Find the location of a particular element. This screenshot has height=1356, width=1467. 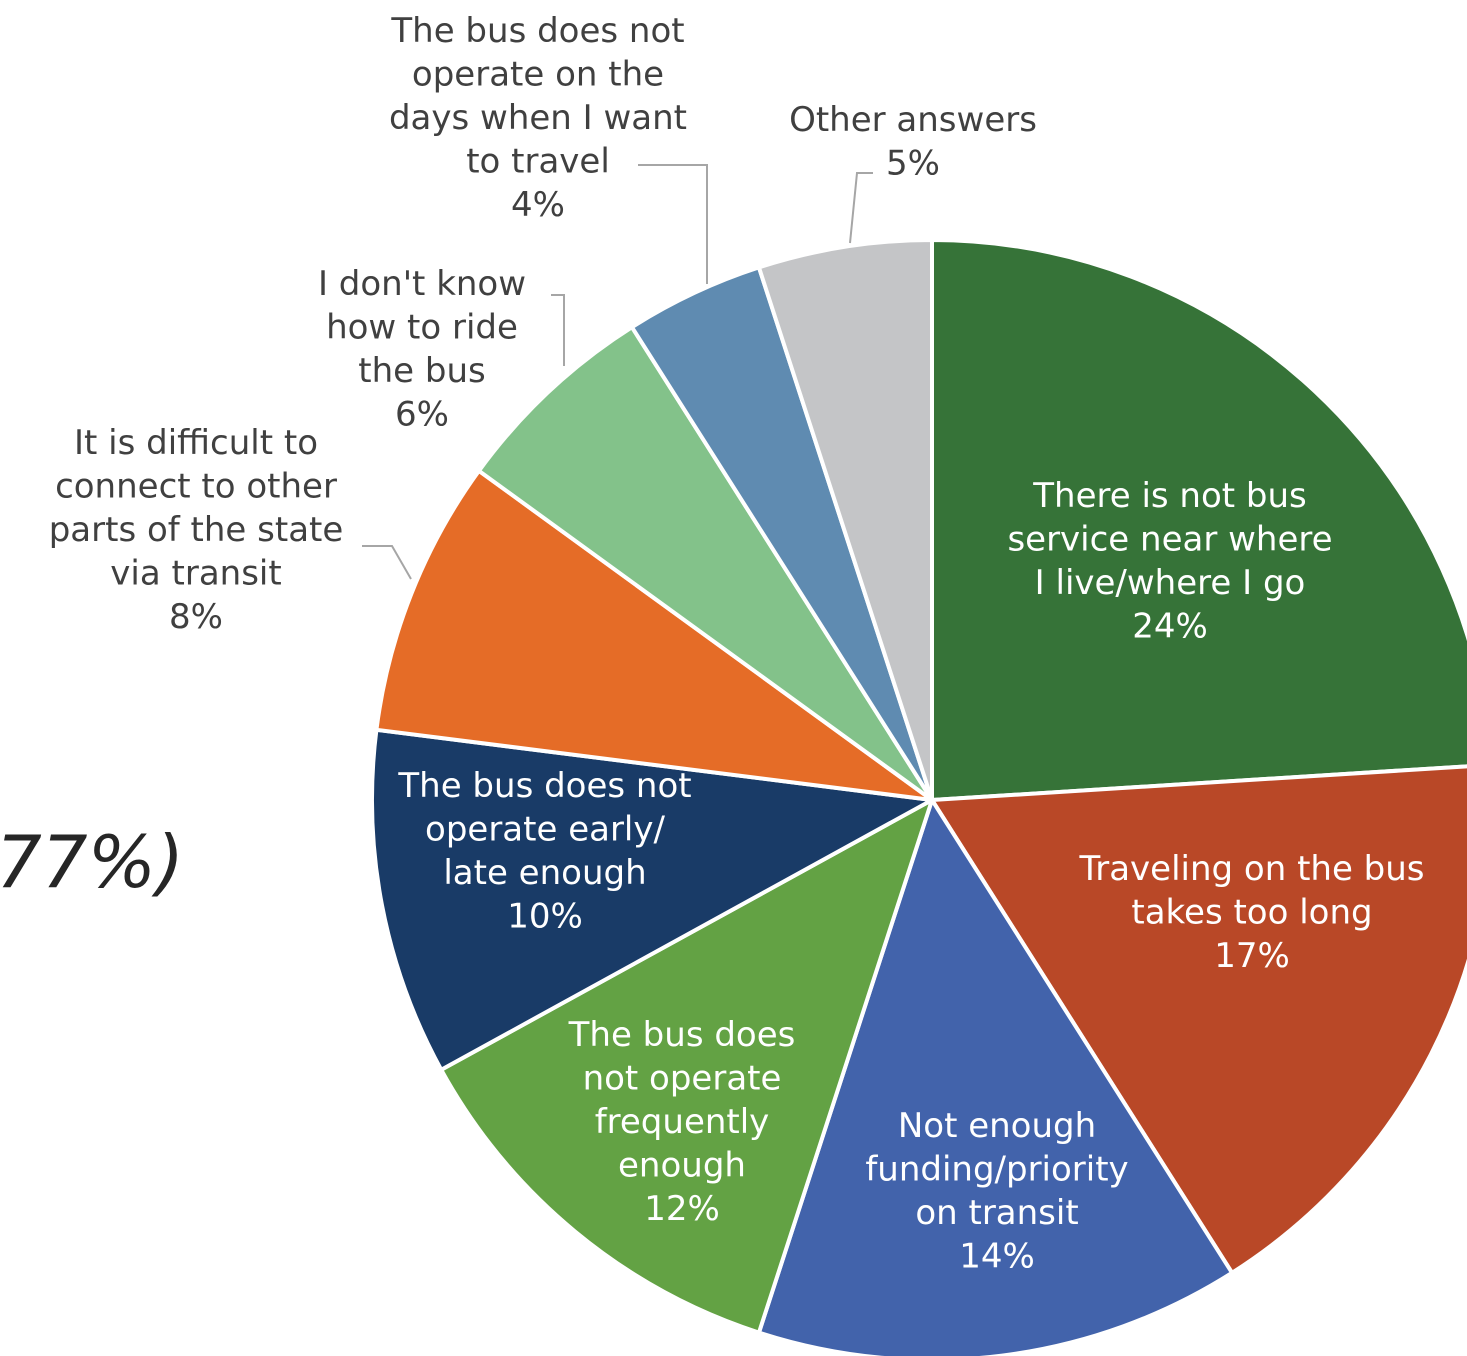

slice-label: Other answers 5% is located at coordinates (913, 142).